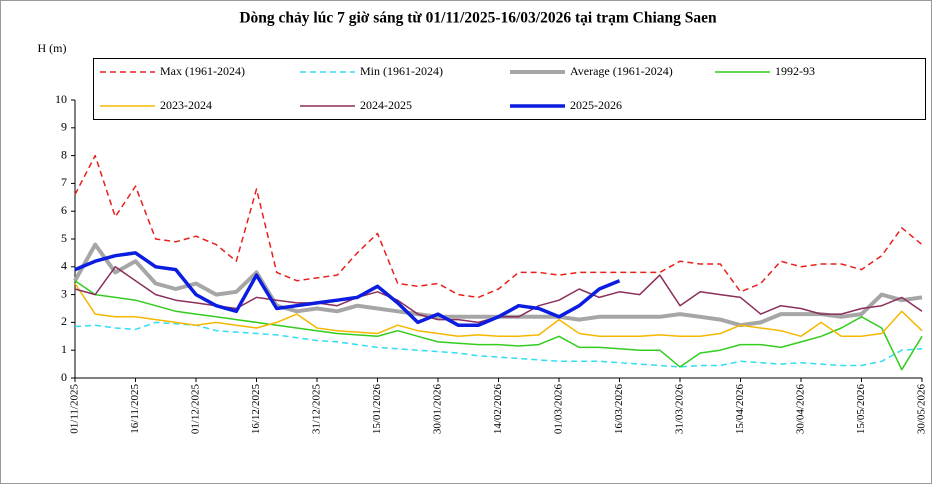 The height and width of the screenshot is (484, 932). I want to click on legend-box, so click(509, 89).